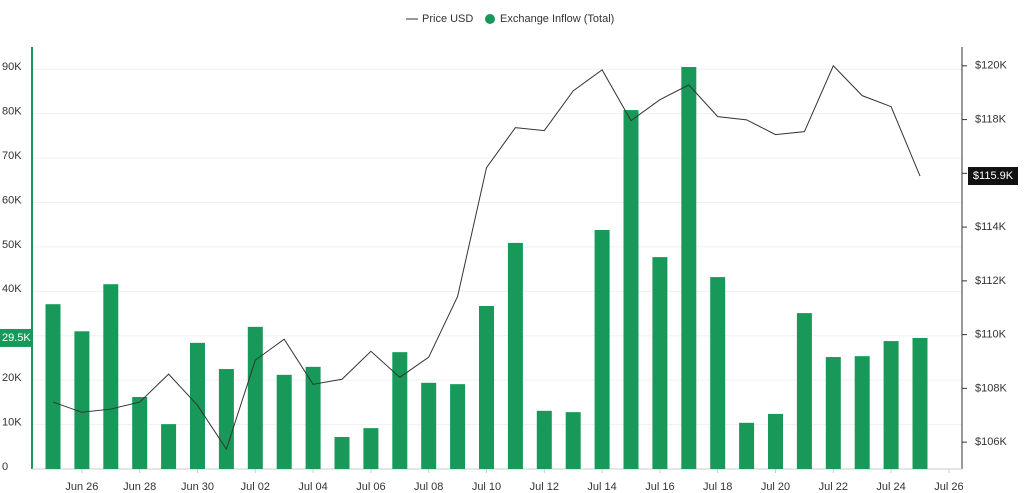 This screenshot has height=493, width=1024. What do you see at coordinates (312, 487) in the screenshot?
I see `x-tick-label: Jul 04` at bounding box center [312, 487].